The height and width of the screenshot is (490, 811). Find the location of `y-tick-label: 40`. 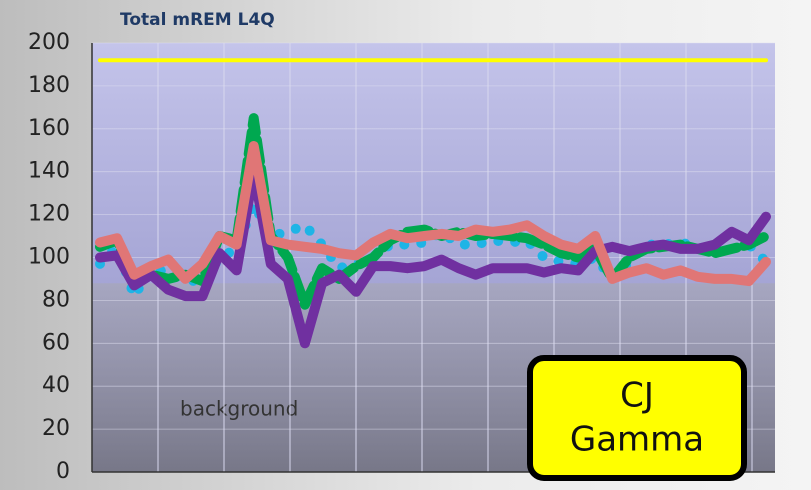

y-tick-label: 40 is located at coordinates (56, 385).